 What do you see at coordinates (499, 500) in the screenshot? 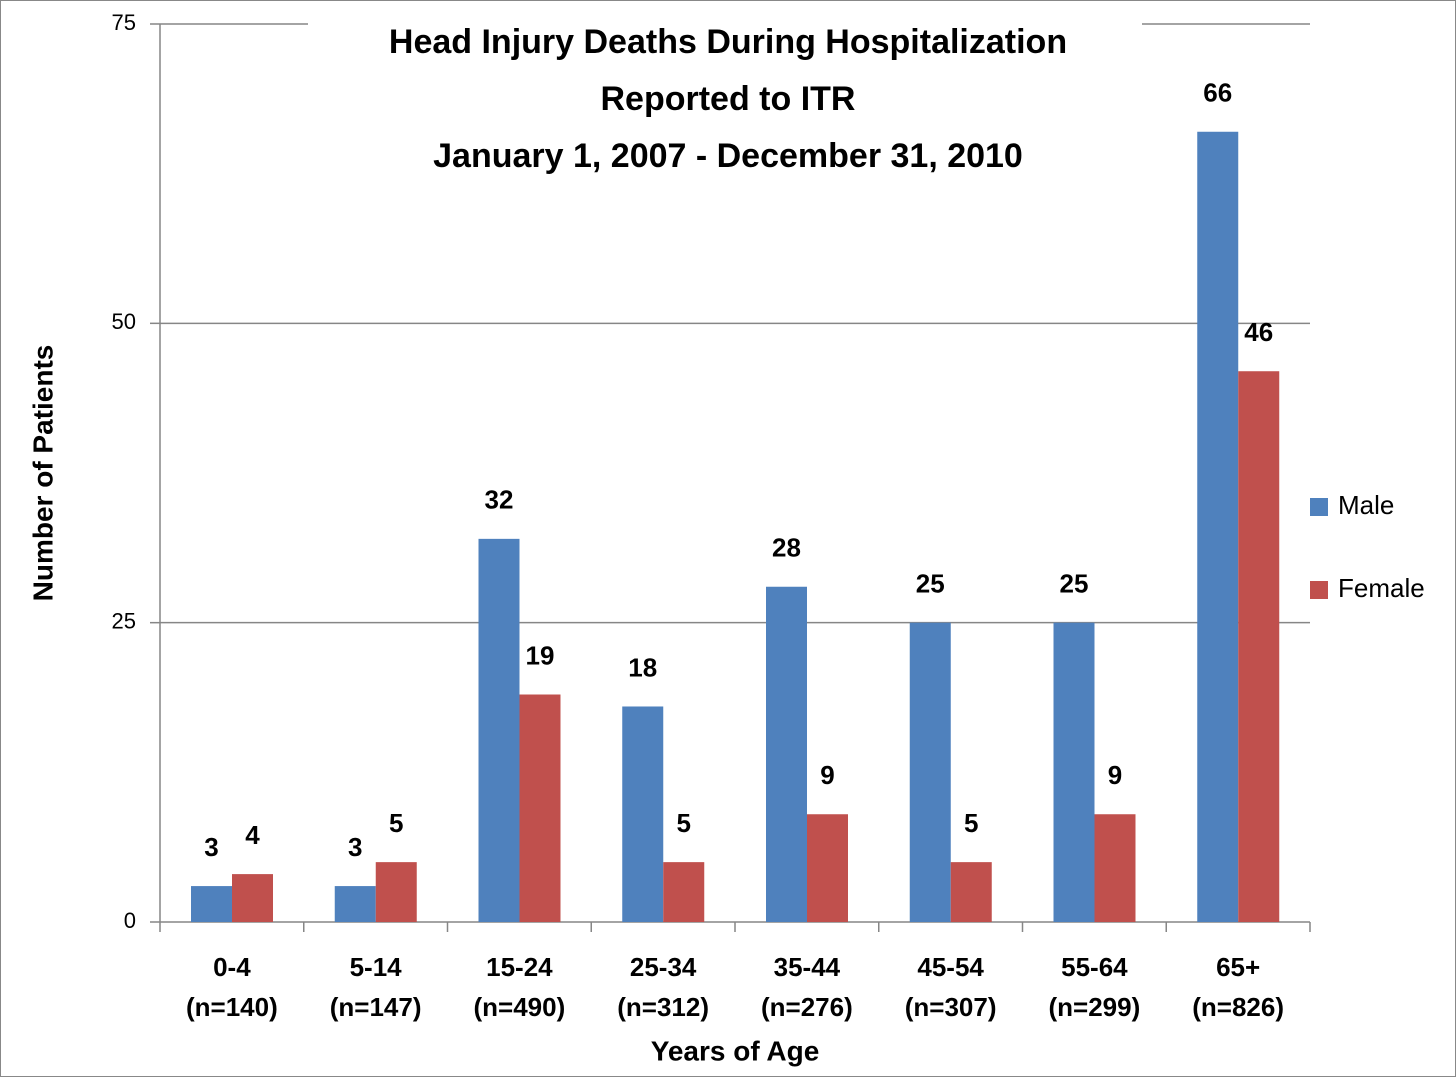
I see `data-label: 32` at bounding box center [499, 500].